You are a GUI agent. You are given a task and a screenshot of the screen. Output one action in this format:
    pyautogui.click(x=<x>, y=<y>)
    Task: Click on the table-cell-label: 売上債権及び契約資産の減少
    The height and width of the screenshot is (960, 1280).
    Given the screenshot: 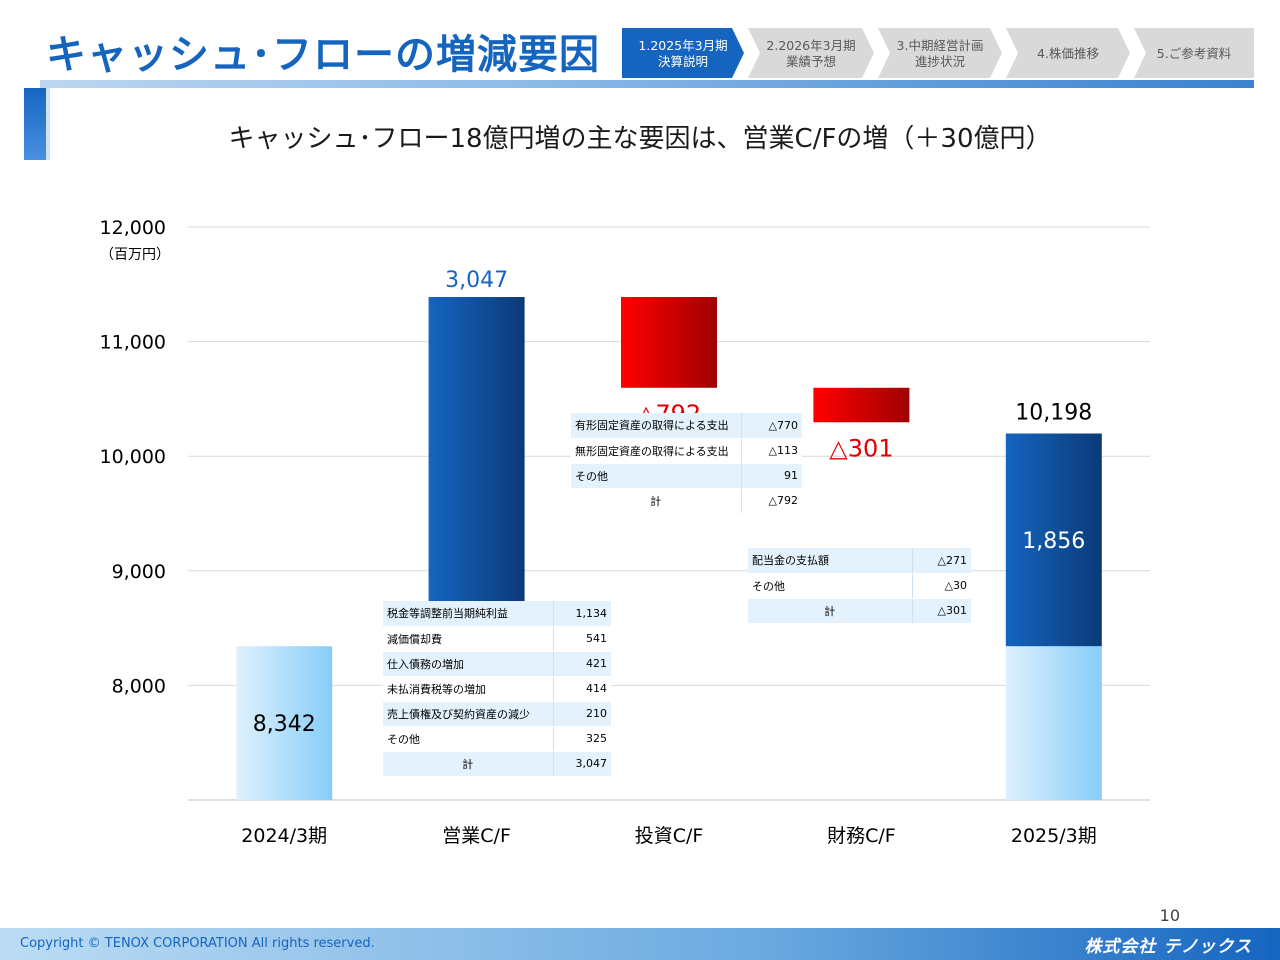 What is the action you would take?
    pyautogui.click(x=468, y=714)
    